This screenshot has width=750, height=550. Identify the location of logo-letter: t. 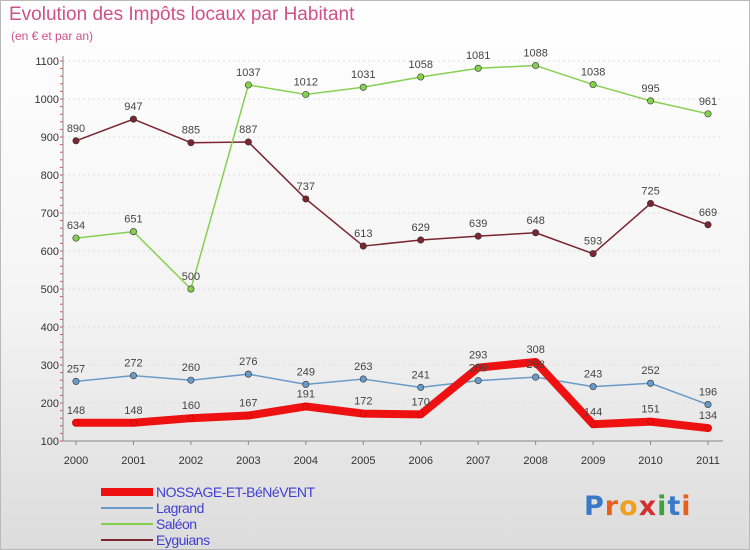
(674, 506).